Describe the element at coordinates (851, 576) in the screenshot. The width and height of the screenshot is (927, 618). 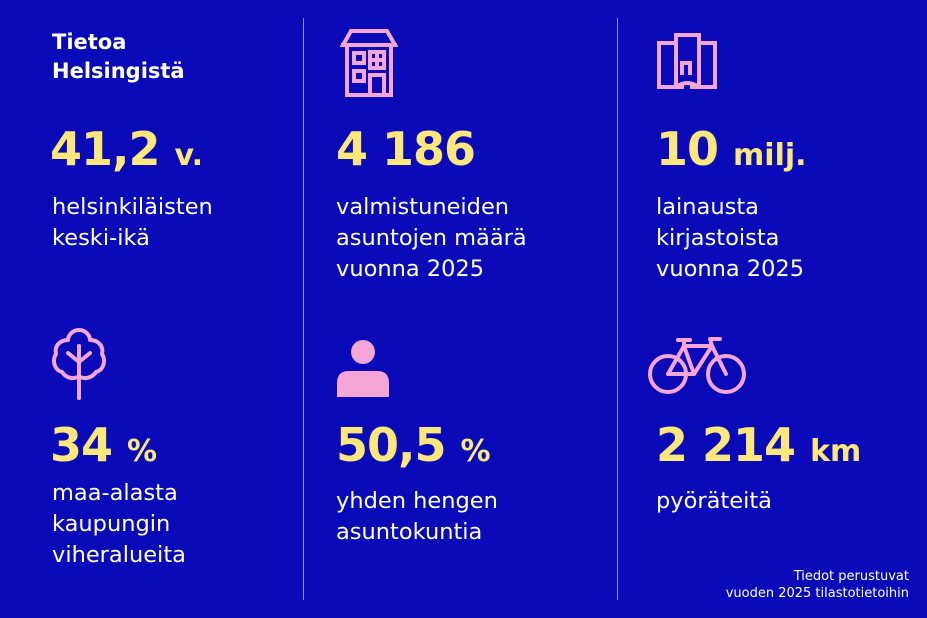
I see `footnote-line-1: Tiedot perustuvat` at that location.